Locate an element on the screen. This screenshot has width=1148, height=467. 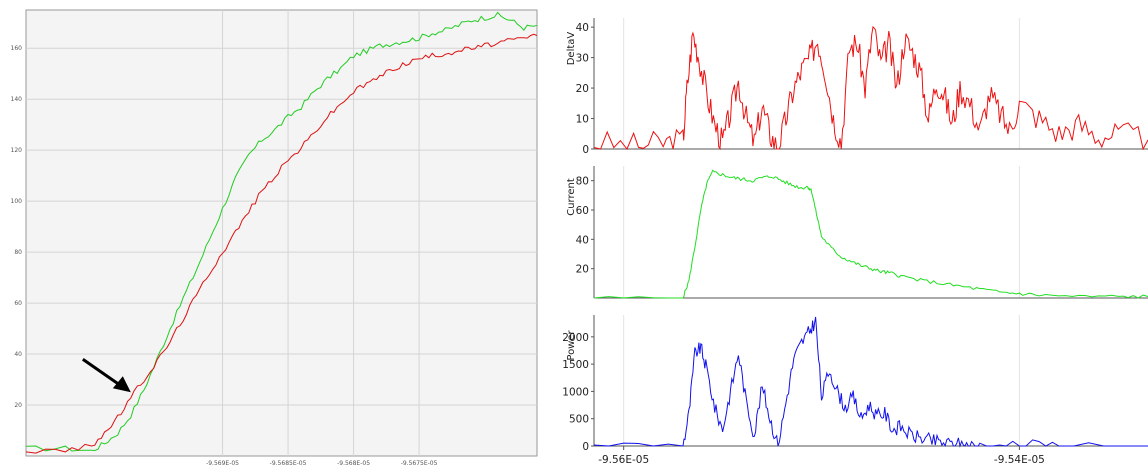
y-axis-title: Current is located at coordinates (571, 197).